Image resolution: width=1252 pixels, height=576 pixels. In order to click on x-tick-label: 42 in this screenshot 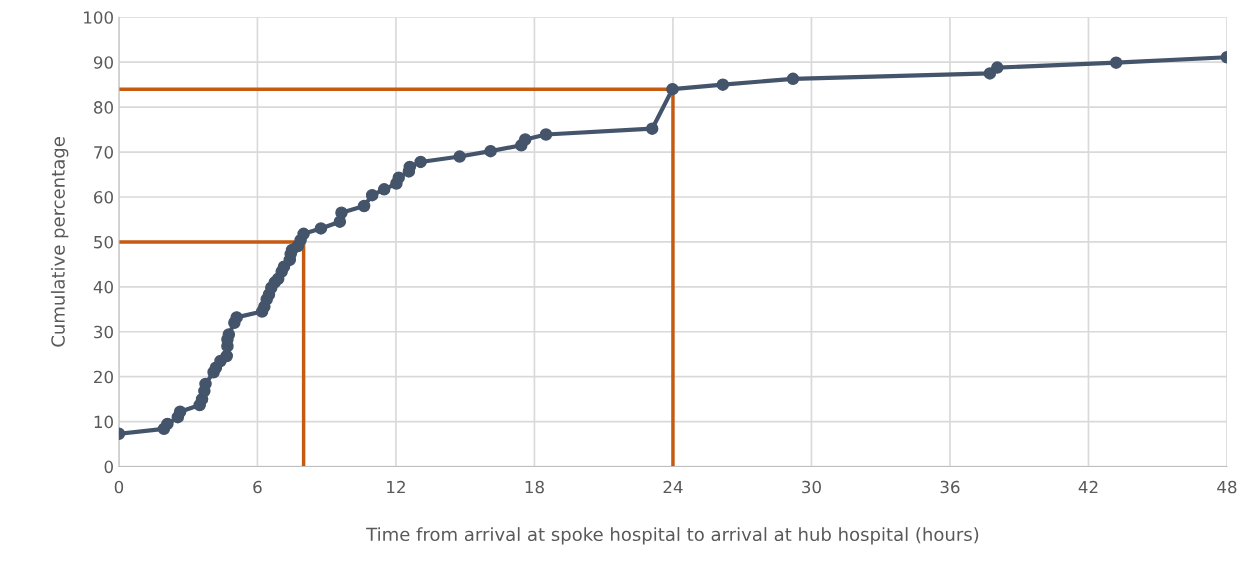, I will do `click(1088, 487)`.